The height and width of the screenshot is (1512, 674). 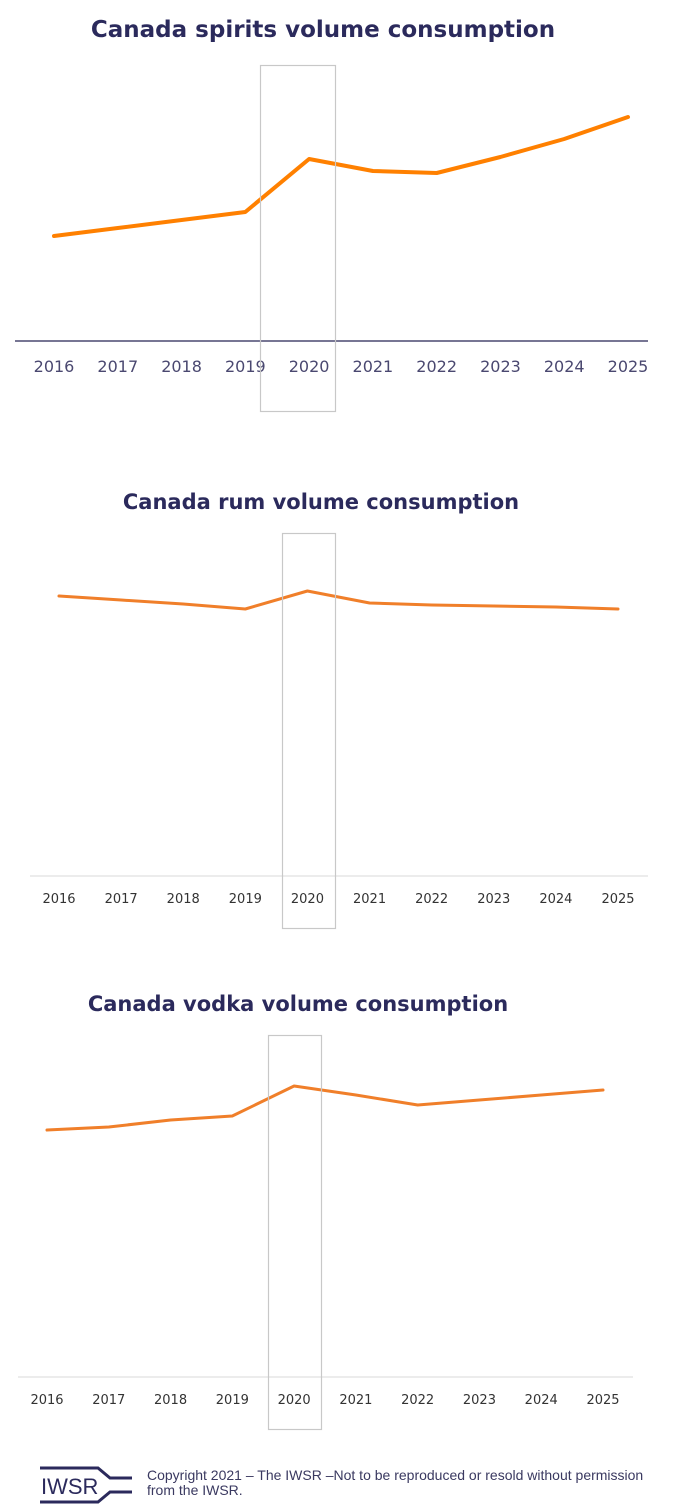 What do you see at coordinates (69, 1486) in the screenshot?
I see `logo-text: IWSR` at bounding box center [69, 1486].